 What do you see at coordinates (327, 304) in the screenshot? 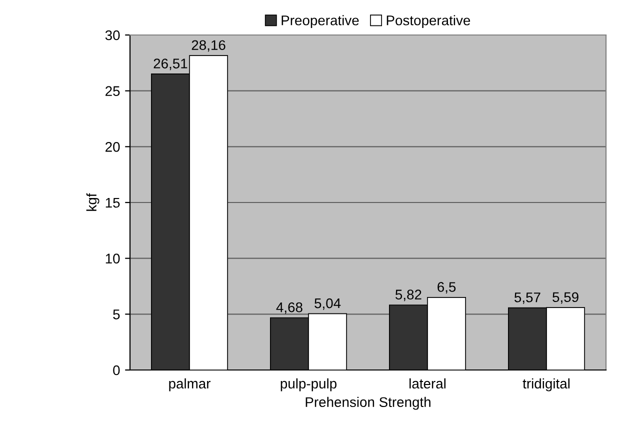
I see `data-label: 5,04` at bounding box center [327, 304].